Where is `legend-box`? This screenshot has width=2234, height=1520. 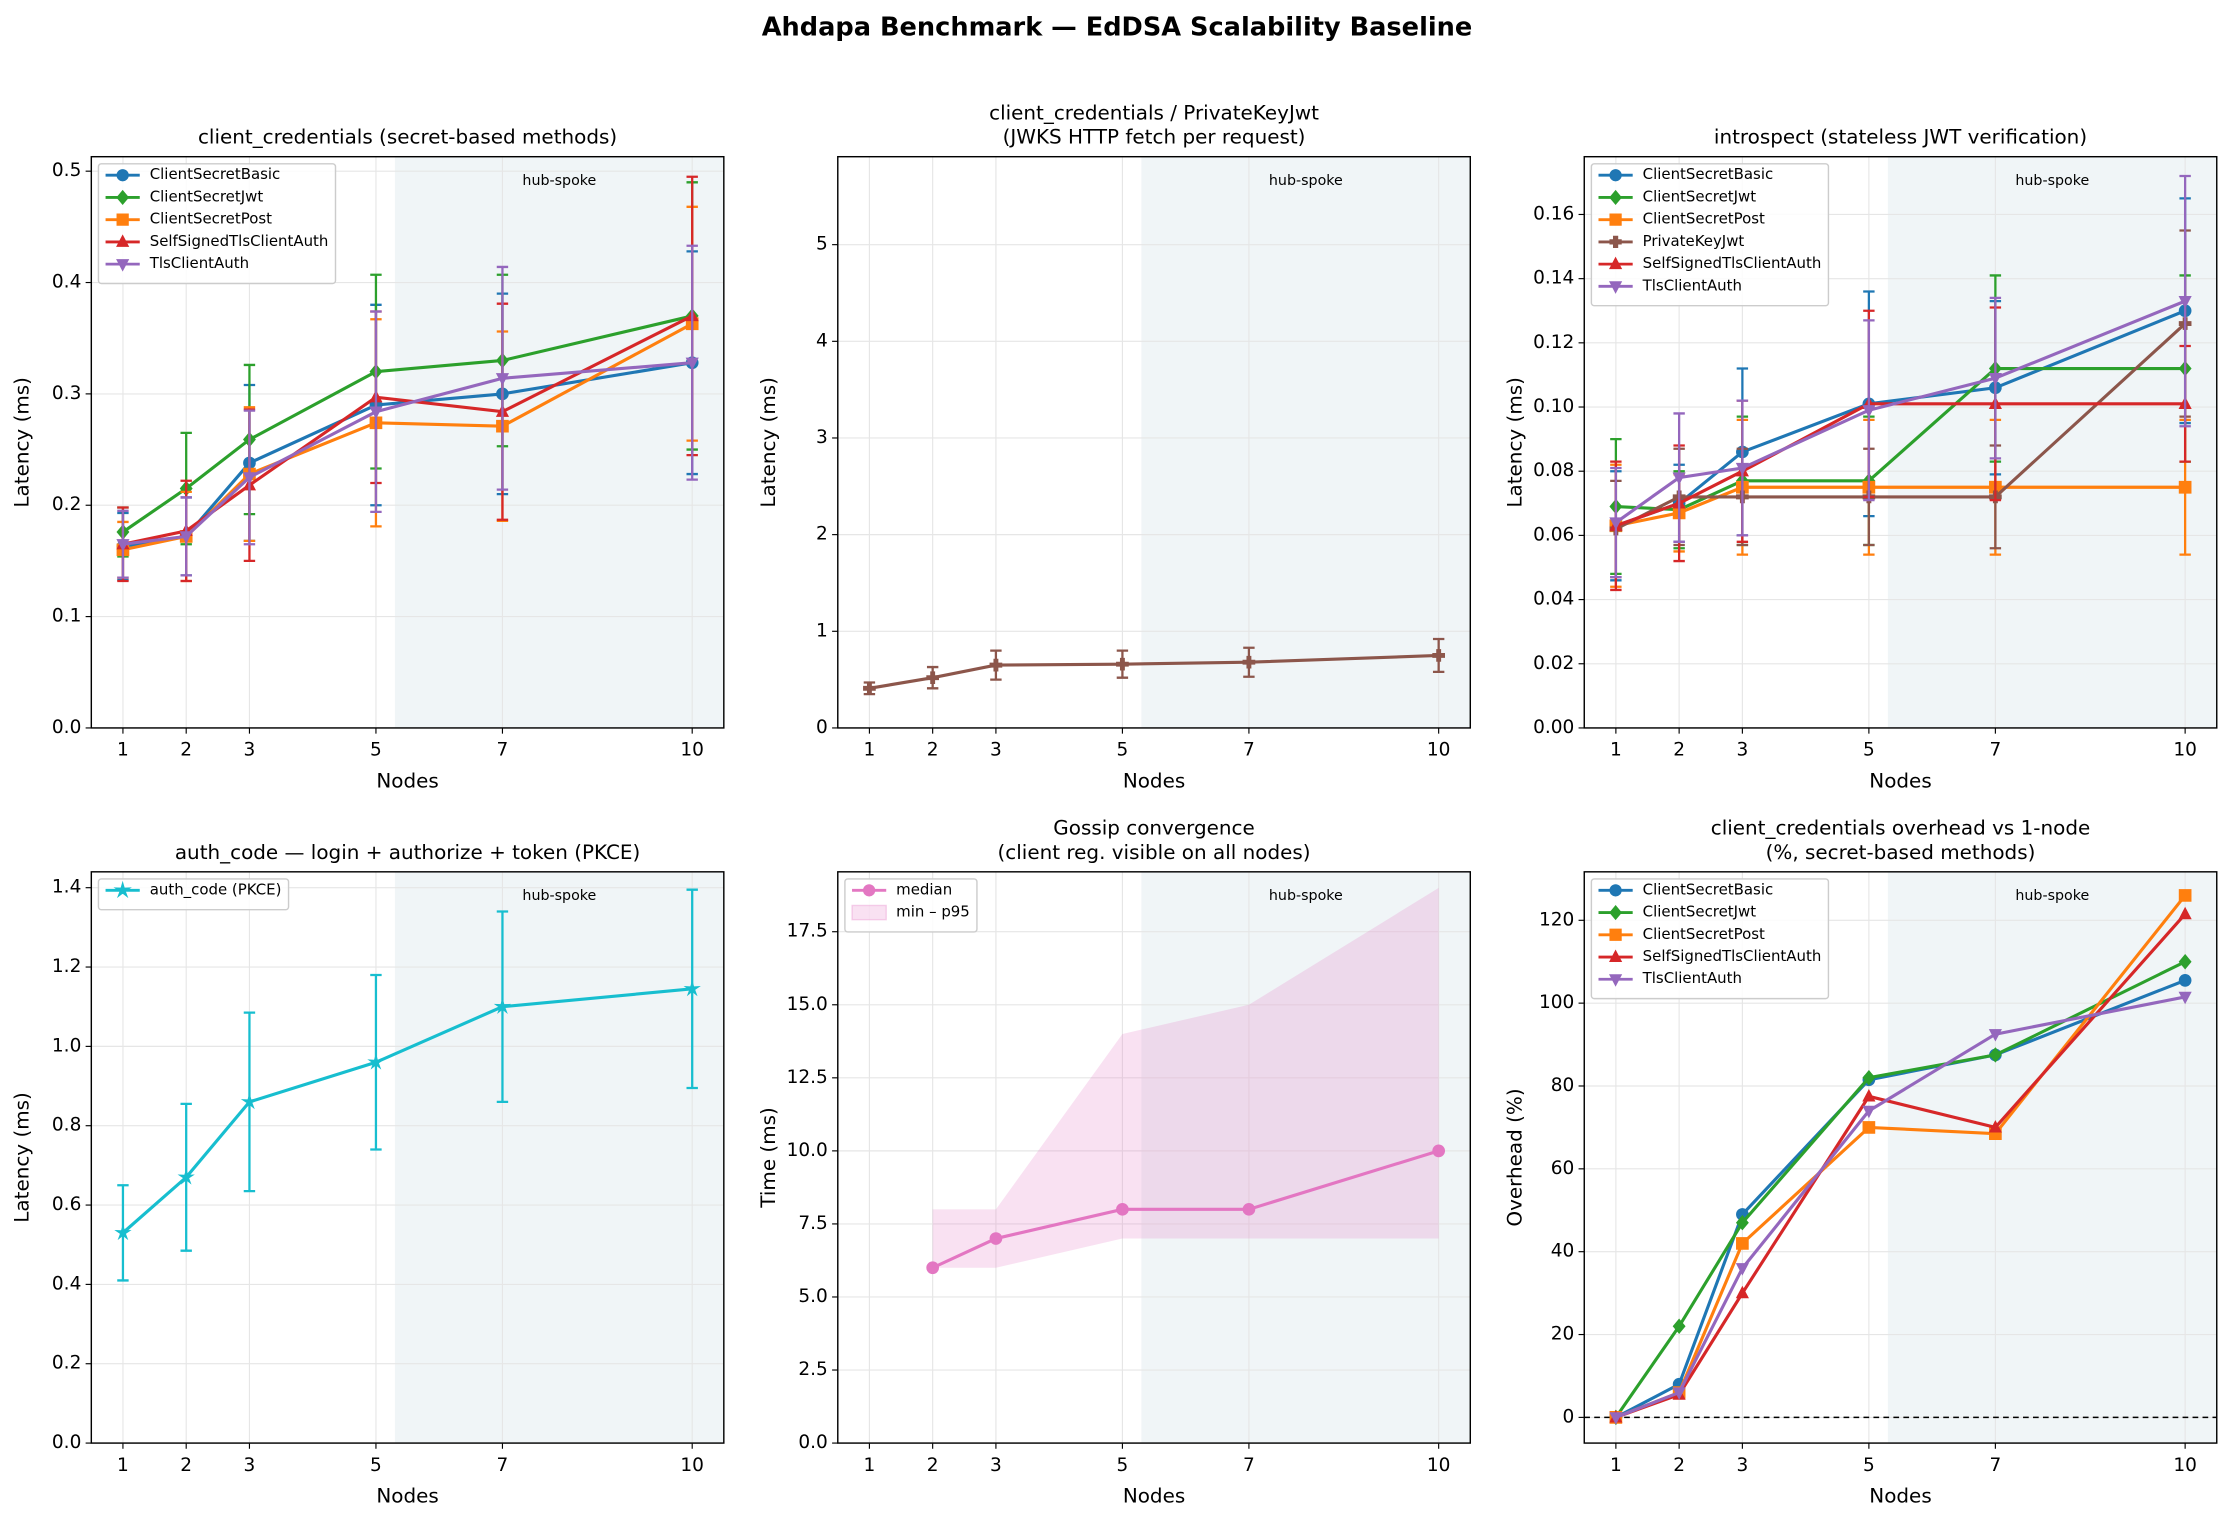
legend-box is located at coordinates (1710, 939).